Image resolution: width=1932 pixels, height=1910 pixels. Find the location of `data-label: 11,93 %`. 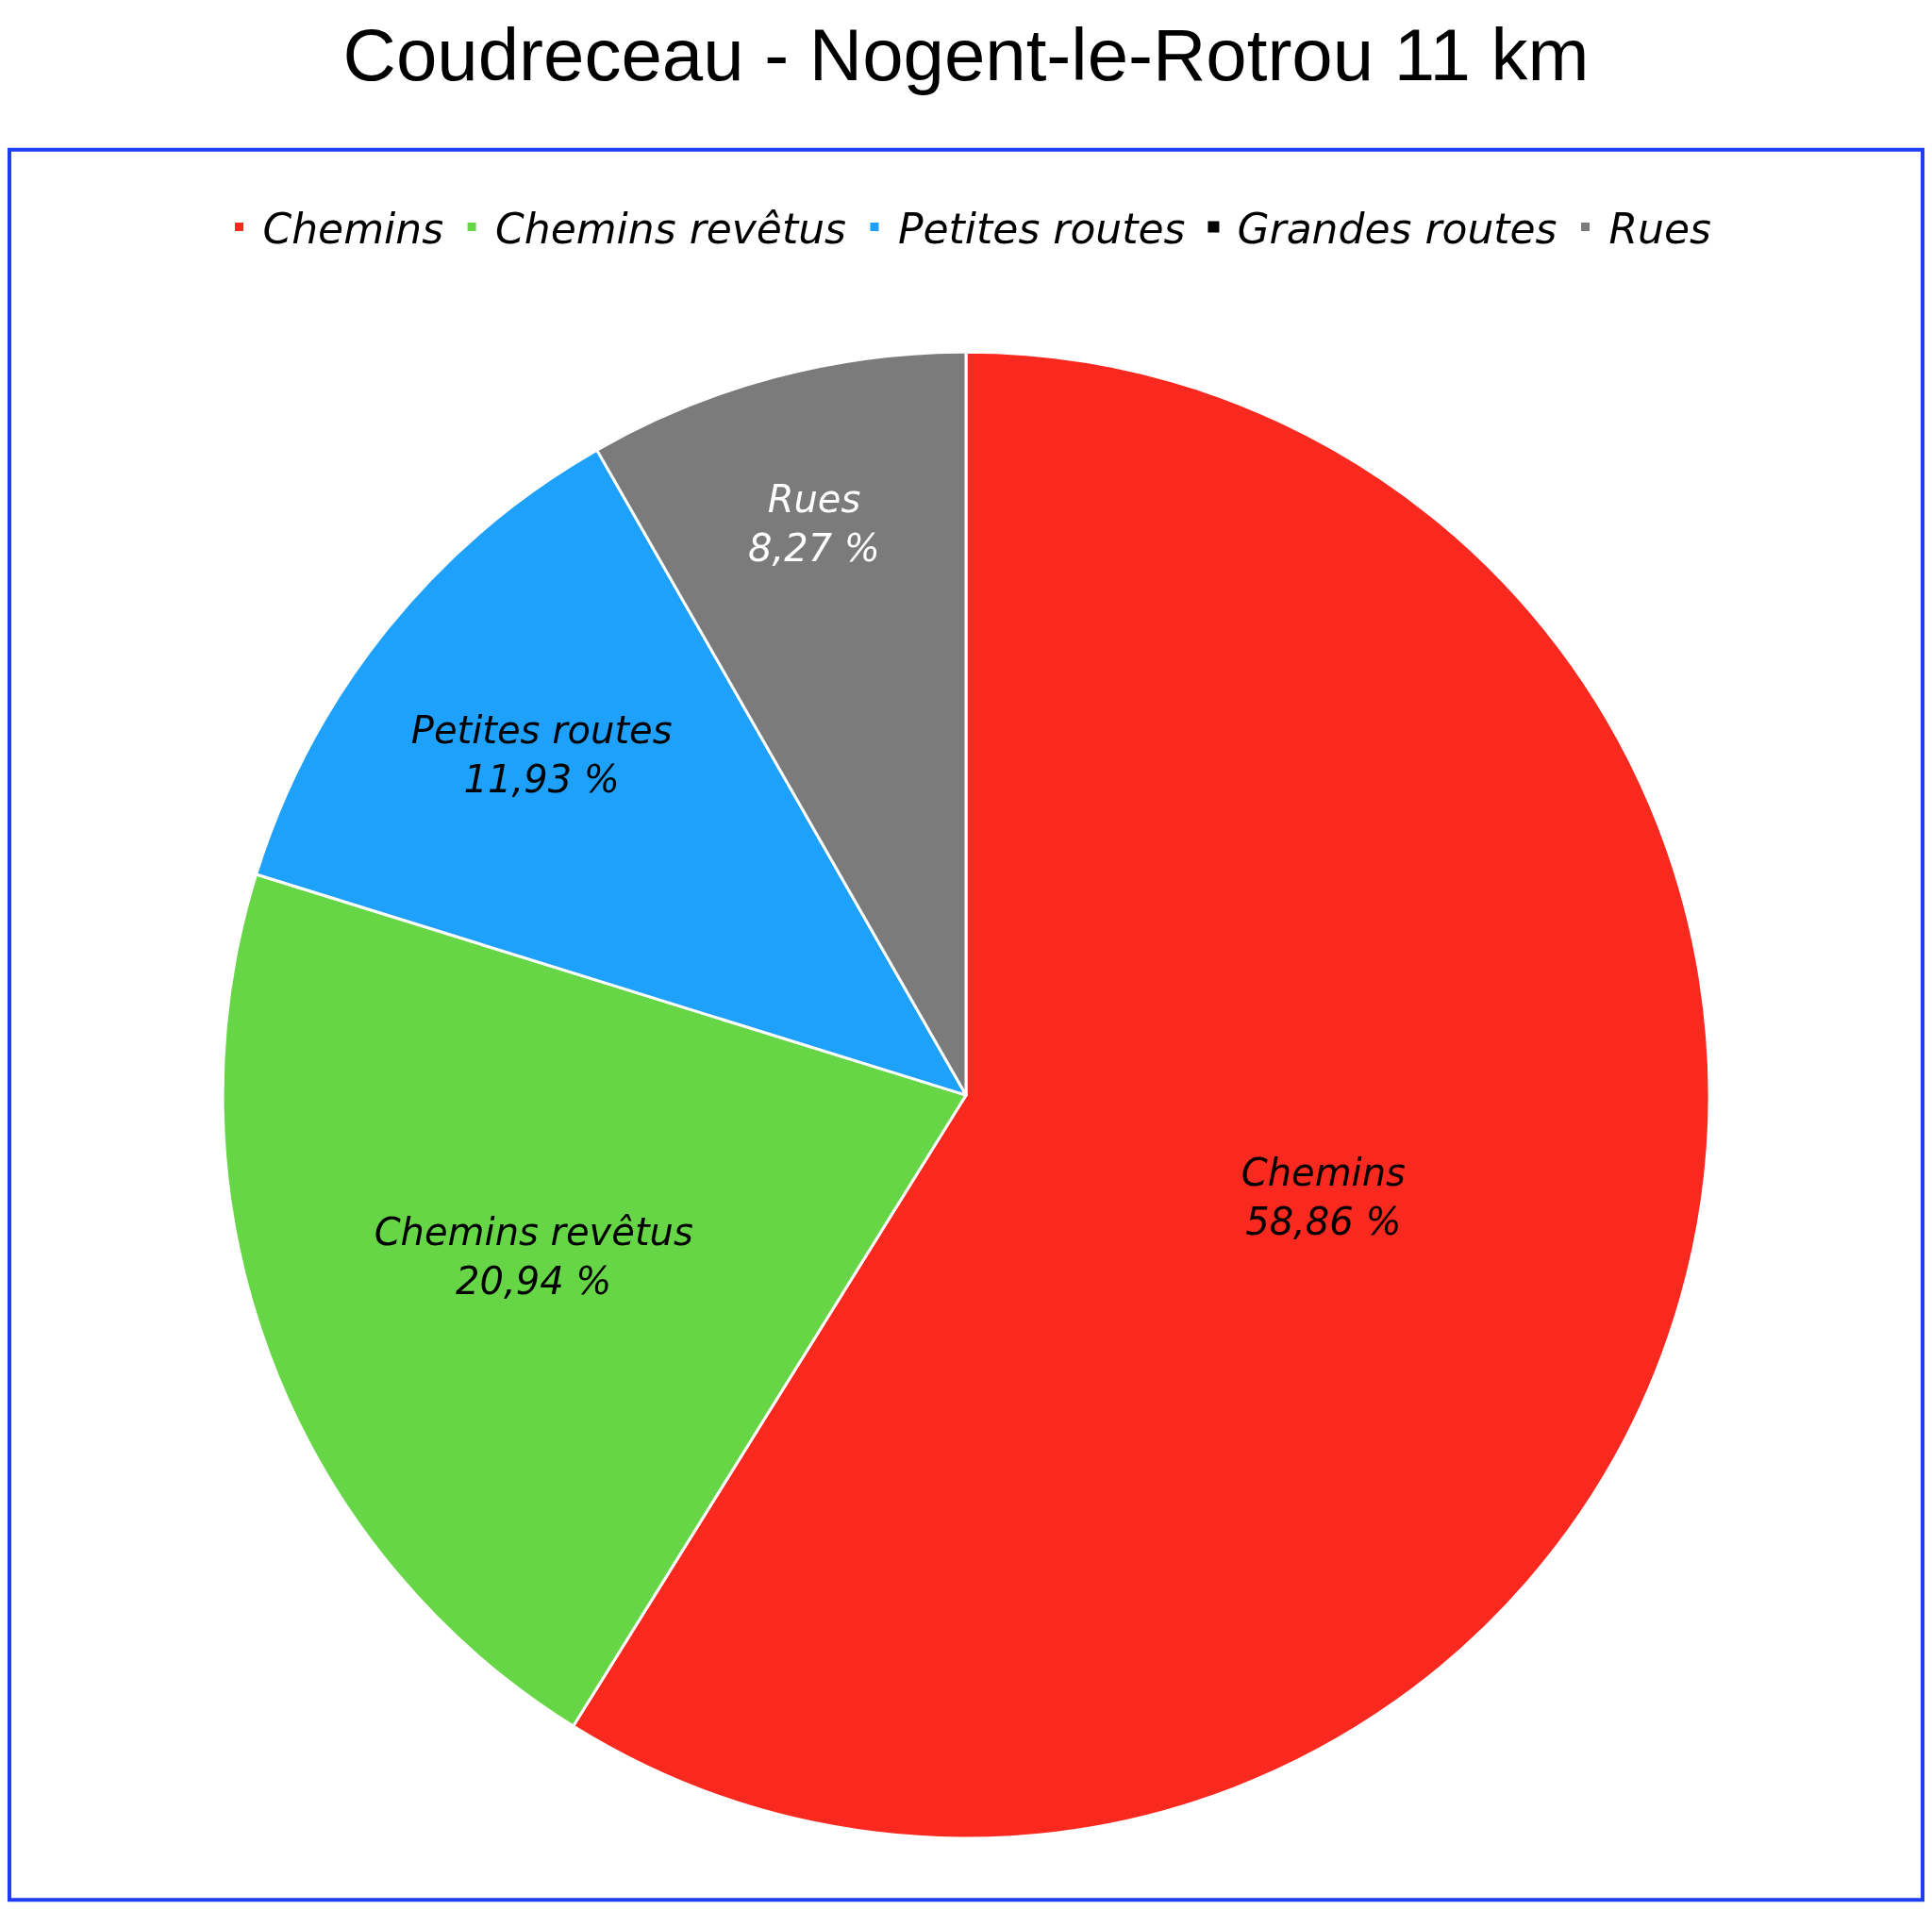

data-label: 11,93 % is located at coordinates (541, 779).